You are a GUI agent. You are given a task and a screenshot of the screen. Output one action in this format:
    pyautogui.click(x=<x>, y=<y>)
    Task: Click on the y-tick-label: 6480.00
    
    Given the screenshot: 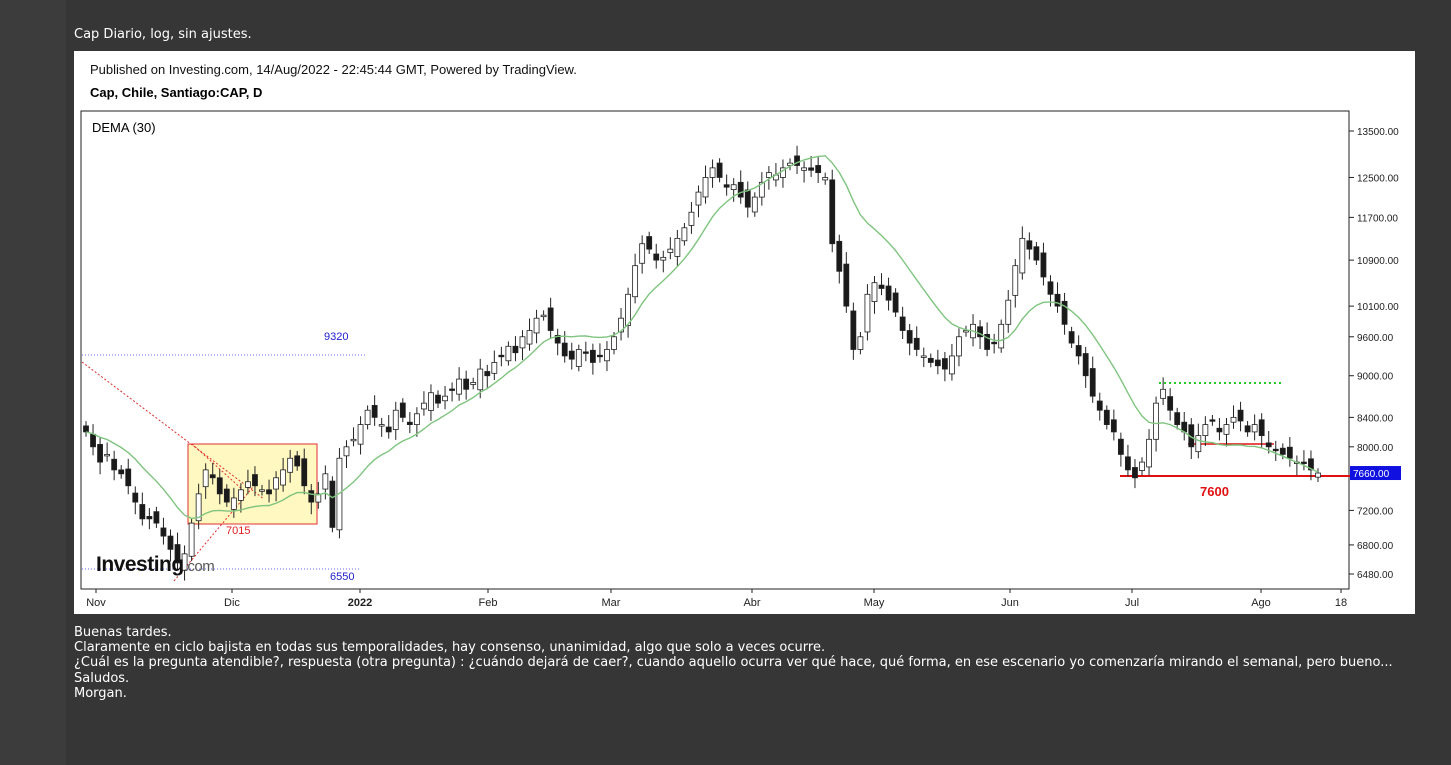 What is the action you would take?
    pyautogui.click(x=1375, y=575)
    